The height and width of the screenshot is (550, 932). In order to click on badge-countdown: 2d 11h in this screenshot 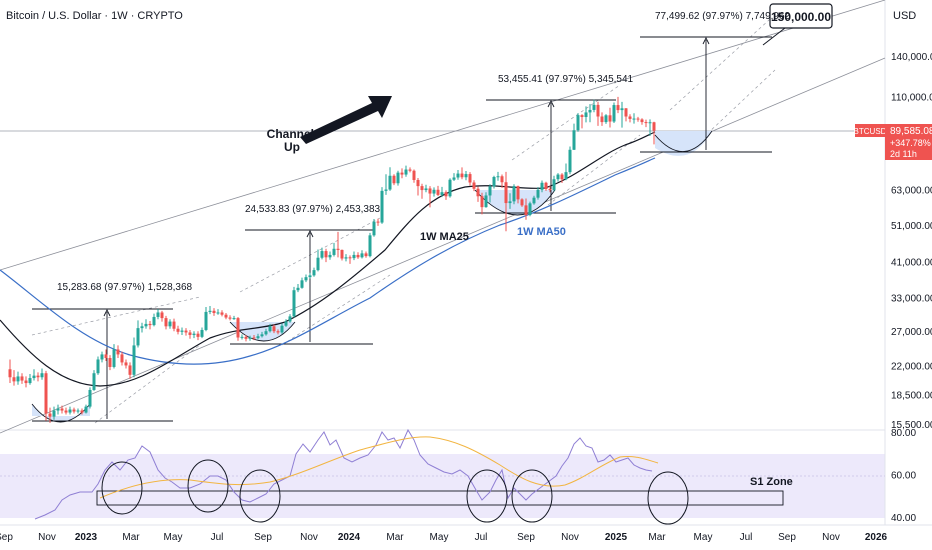, I will do `click(903, 154)`.